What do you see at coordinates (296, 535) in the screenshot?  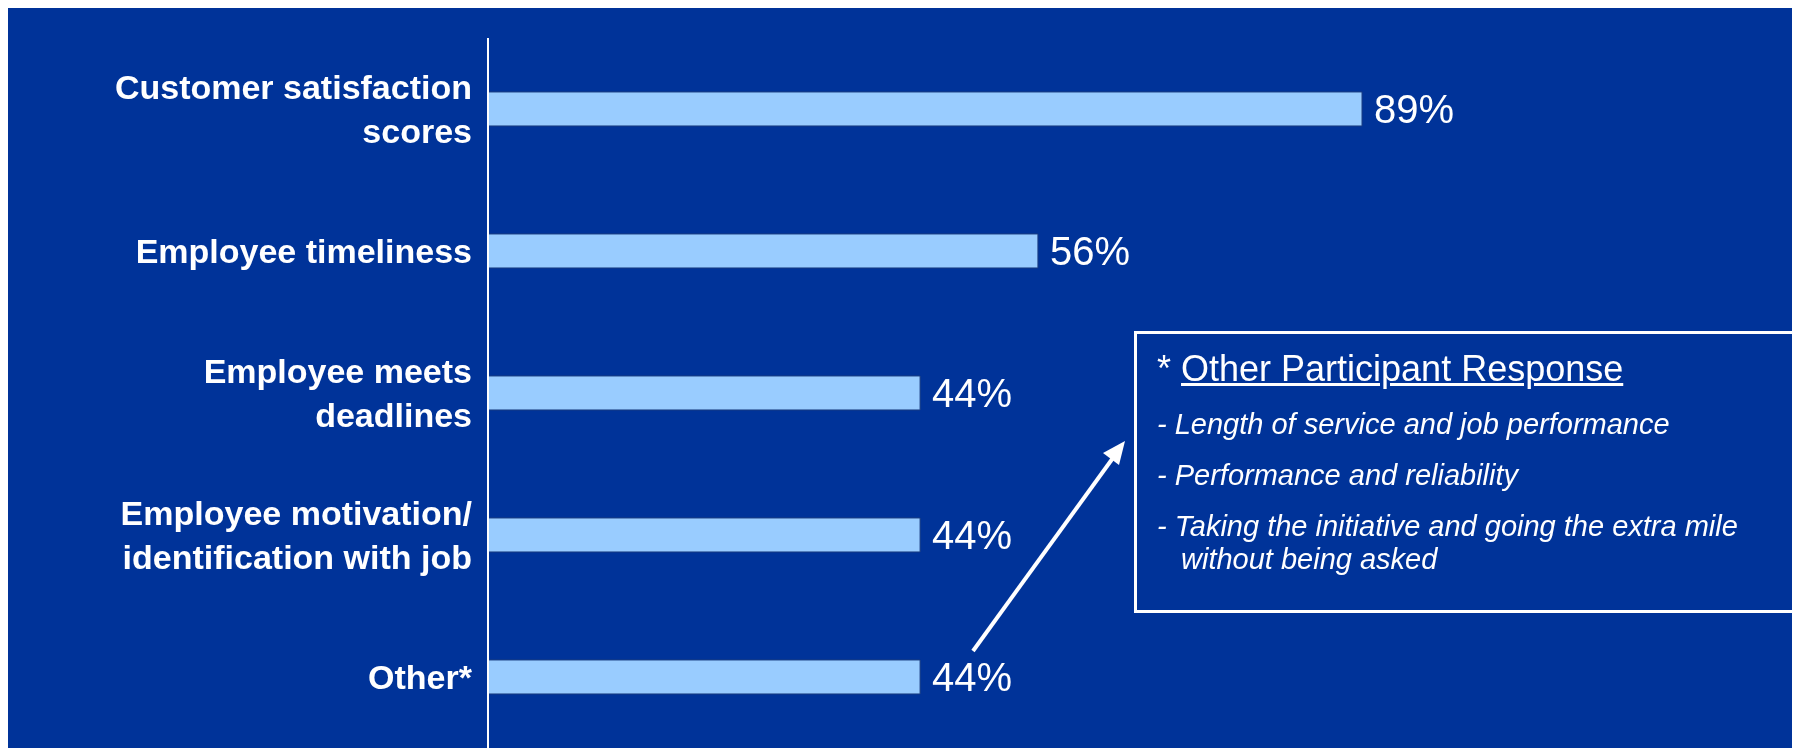 I see `y-tick-label: Employee motivation/identification with job` at bounding box center [296, 535].